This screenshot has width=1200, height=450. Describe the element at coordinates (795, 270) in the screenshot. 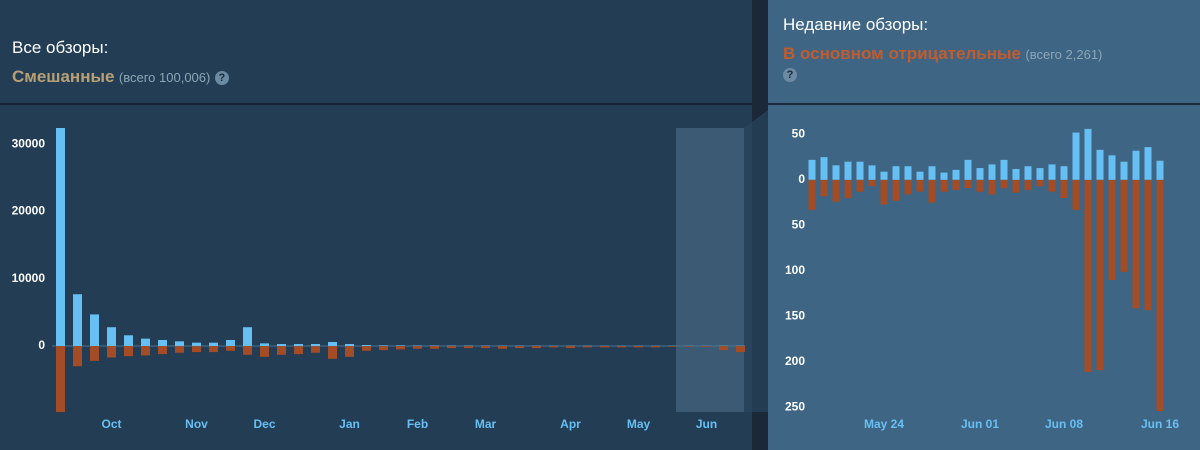

I see `y-tick-label: 100` at that location.